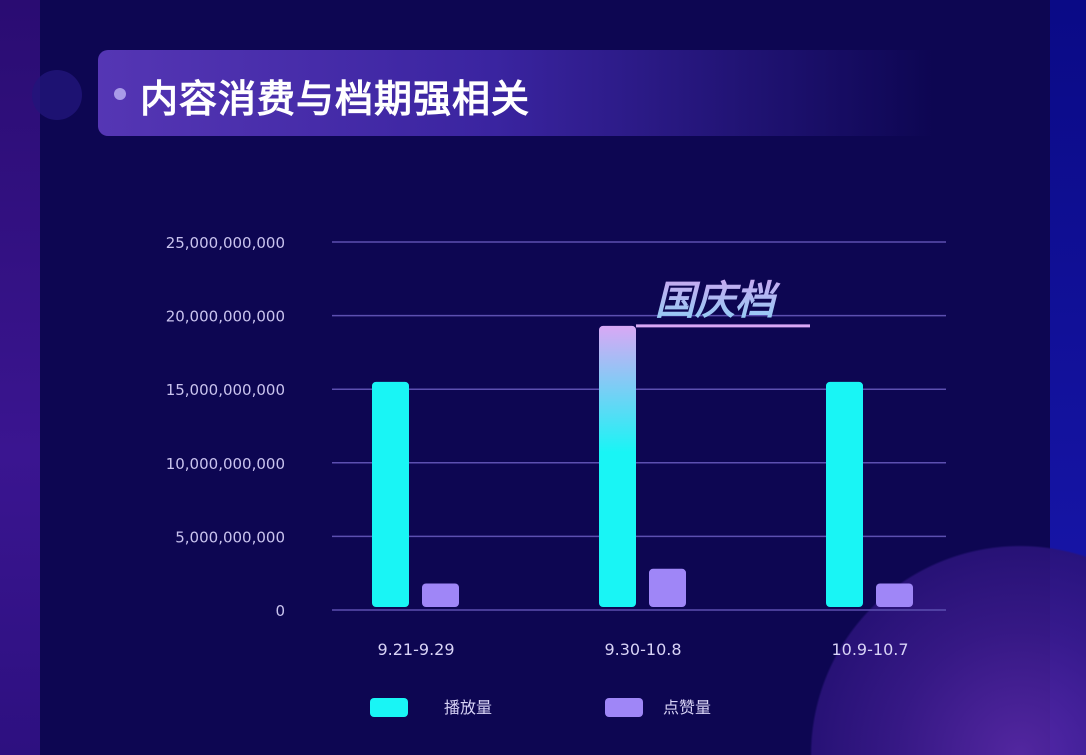  I want to click on legend-label: 播放量, so click(468, 707).